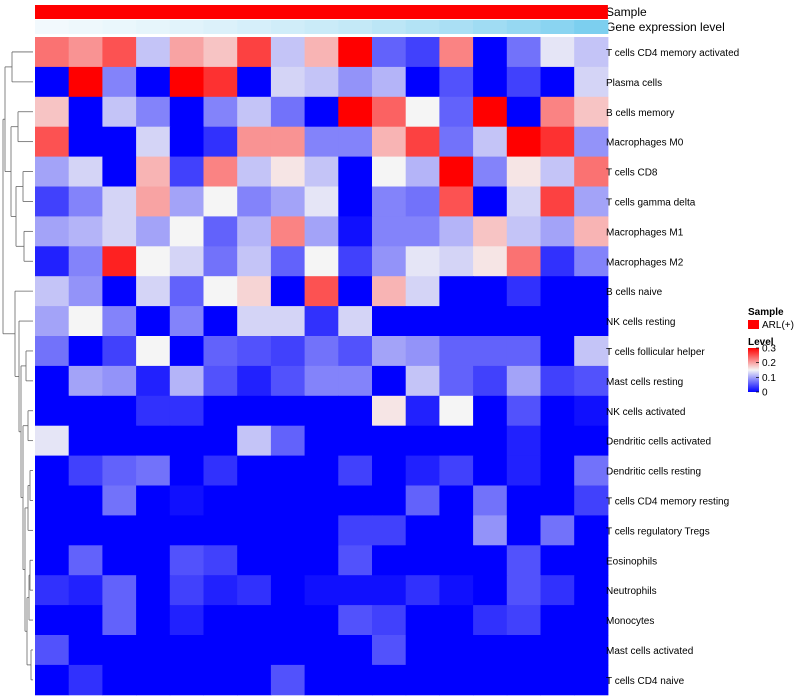  Describe the element at coordinates (634, 83) in the screenshot. I see `row-label: Plasma cells` at that location.